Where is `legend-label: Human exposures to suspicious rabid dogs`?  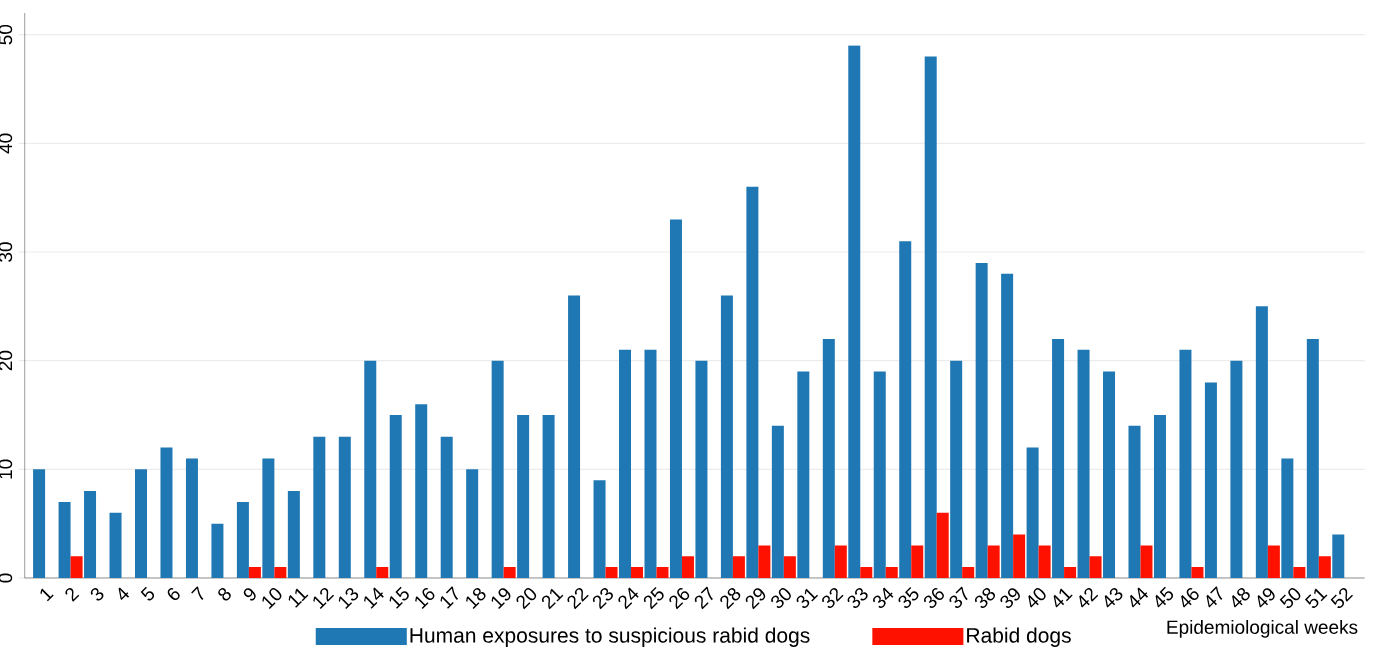
legend-label: Human exposures to suspicious rabid dogs is located at coordinates (610, 637).